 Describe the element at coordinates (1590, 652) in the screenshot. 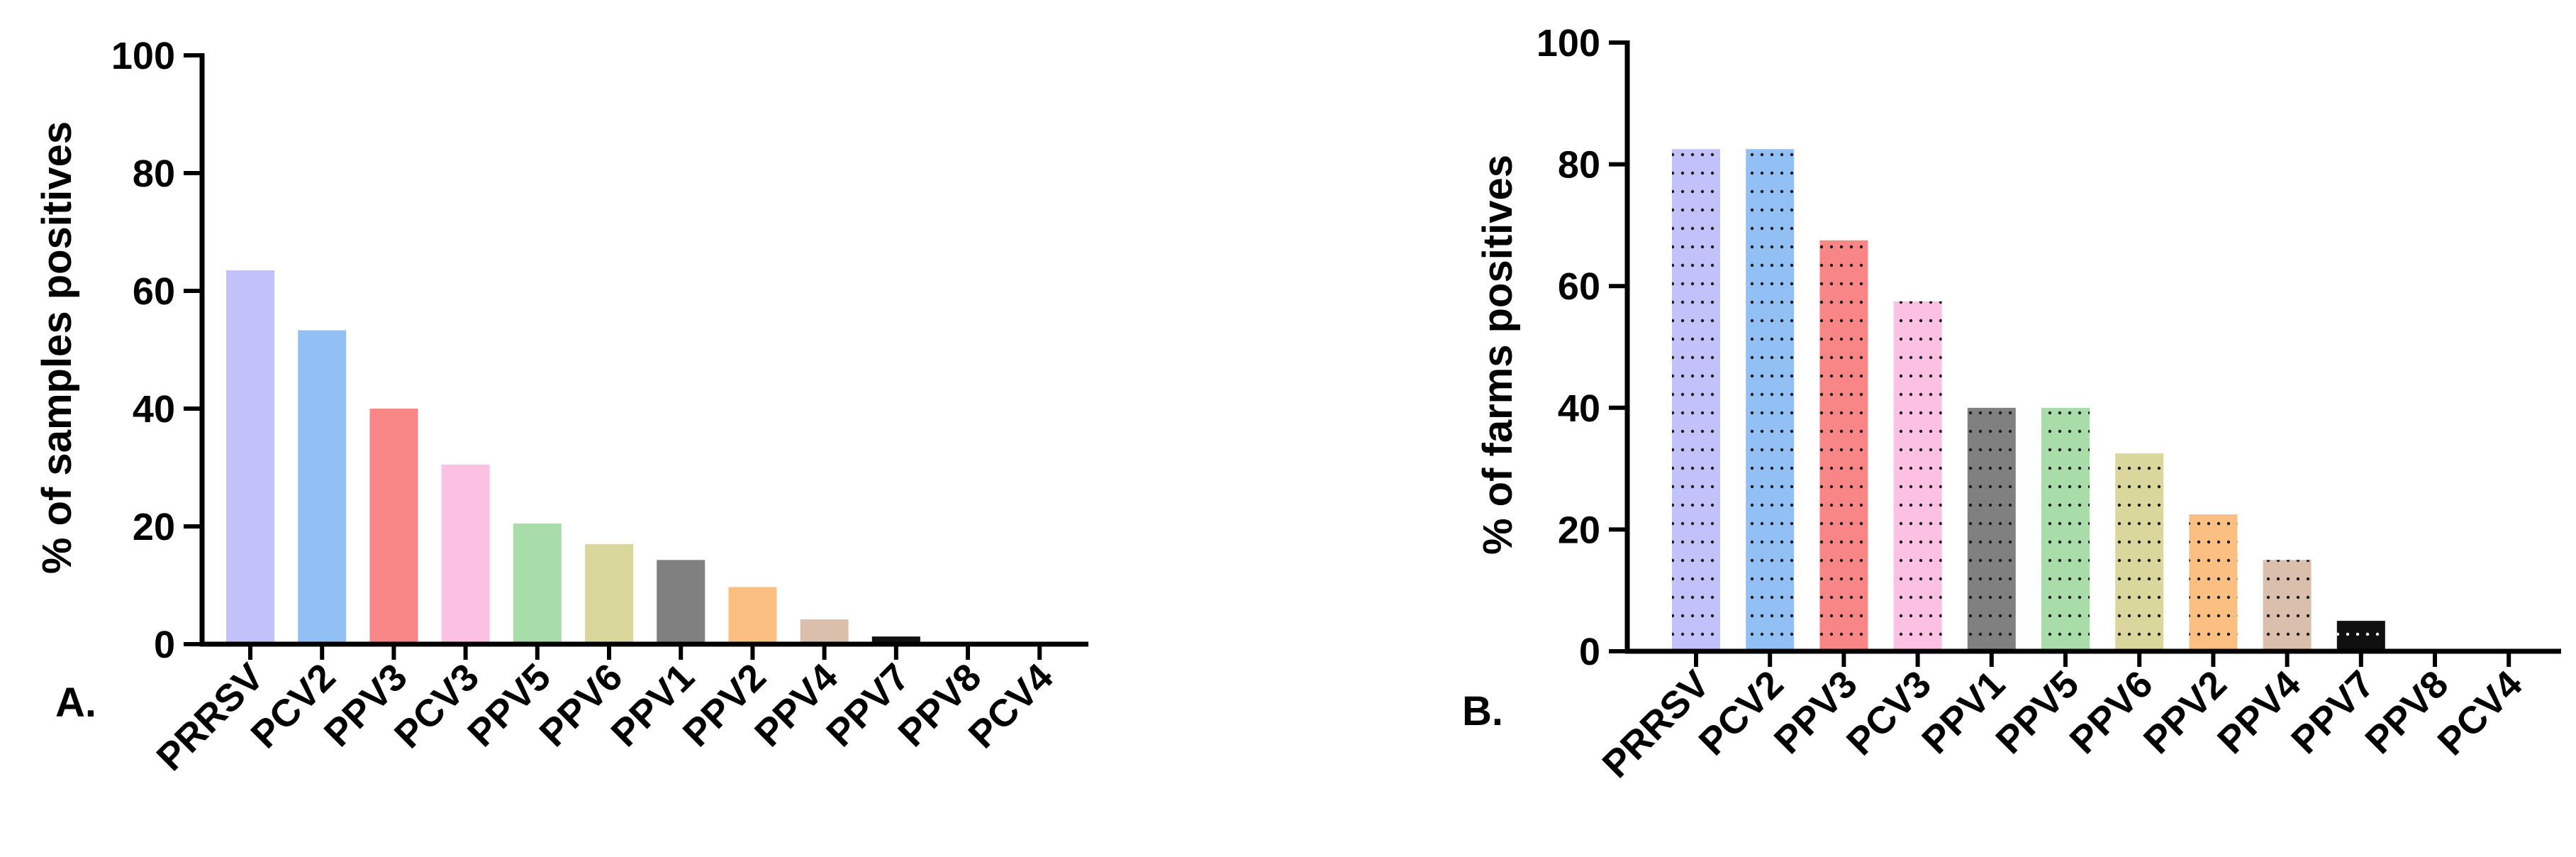

I see `y-tick-label-b-0: 0` at that location.